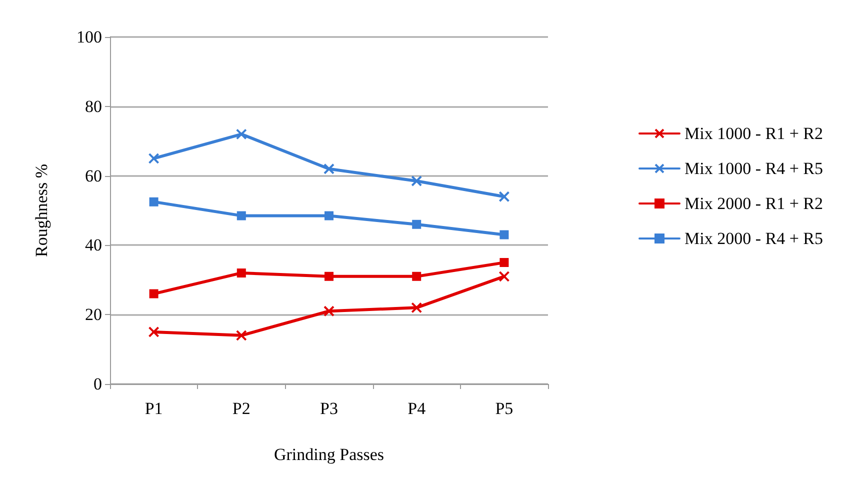 The width and height of the screenshot is (848, 502). I want to click on x-axis-title: Grinding Passes, so click(329, 454).